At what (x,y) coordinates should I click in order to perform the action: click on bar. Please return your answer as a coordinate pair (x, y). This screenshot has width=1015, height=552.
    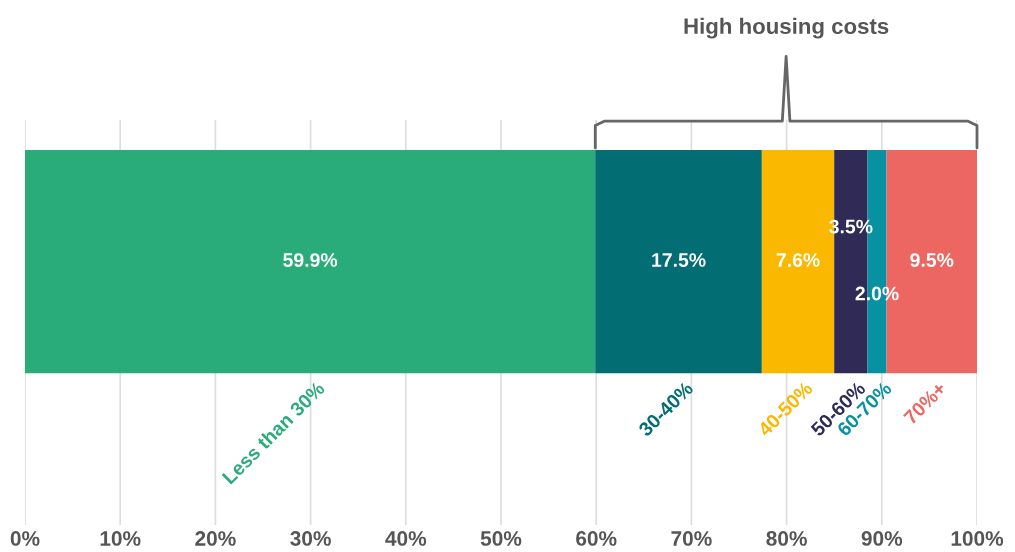
    Looking at the image, I should click on (678, 262).